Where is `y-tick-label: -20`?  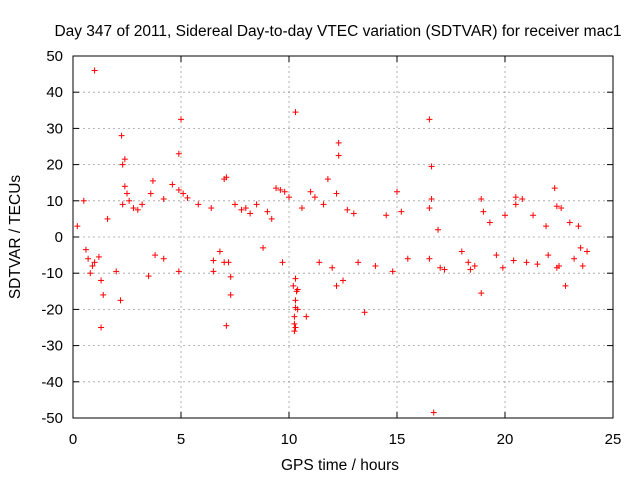 y-tick-label: -20 is located at coordinates (52, 309).